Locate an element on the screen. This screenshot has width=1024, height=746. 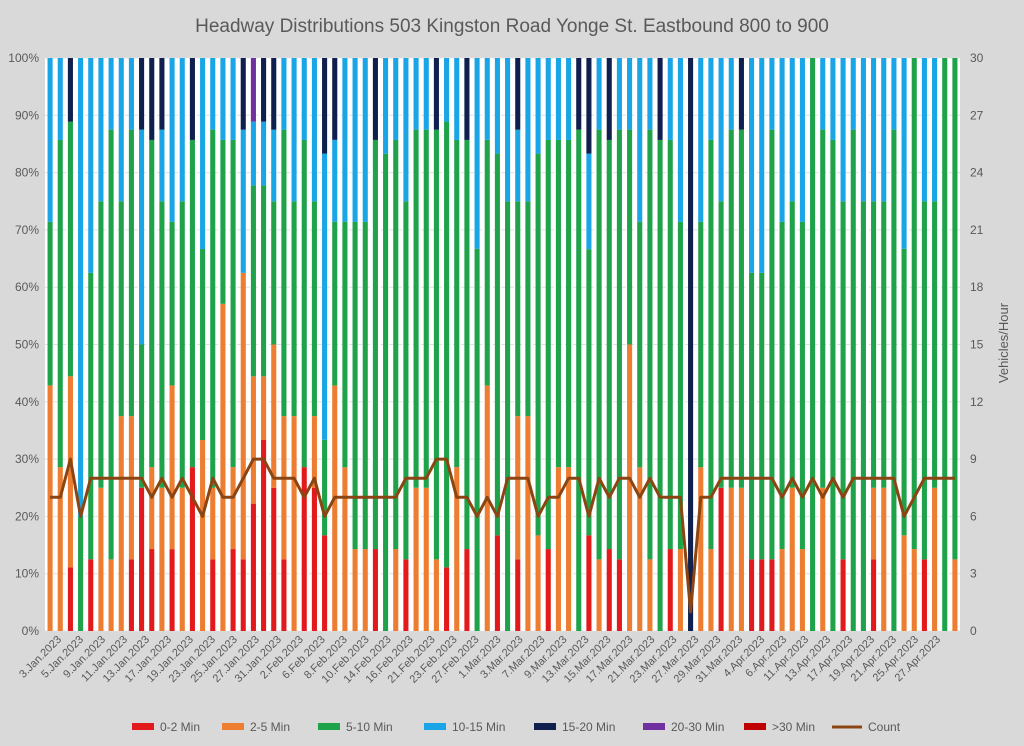
legend-label: 0-2 Min is located at coordinates (180, 727).